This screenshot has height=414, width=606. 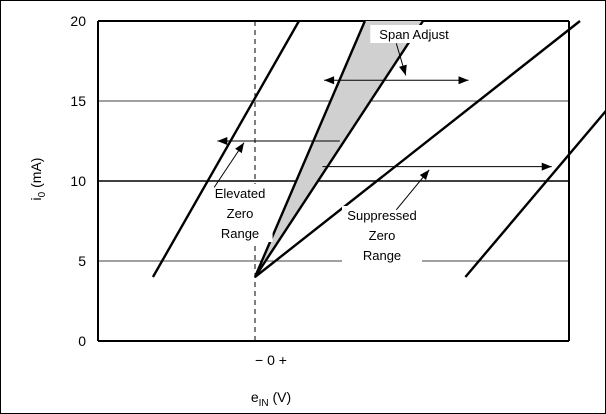 I want to click on y-tick-labels: 0 5 10 15 20, so click(x=78, y=181).